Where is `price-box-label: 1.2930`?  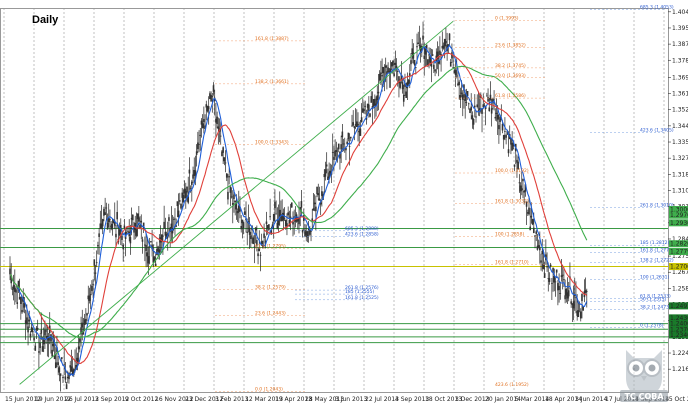
price-box-label: 1.2930 is located at coordinates (679, 223).